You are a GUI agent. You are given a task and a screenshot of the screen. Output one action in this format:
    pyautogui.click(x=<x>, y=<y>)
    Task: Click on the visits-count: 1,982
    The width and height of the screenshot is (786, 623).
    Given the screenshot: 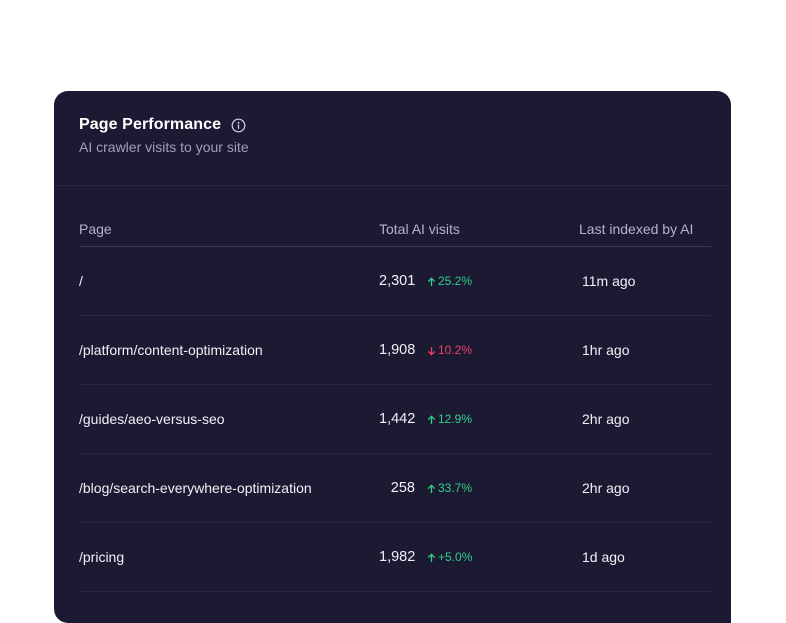 What is the action you would take?
    pyautogui.click(x=397, y=557)
    